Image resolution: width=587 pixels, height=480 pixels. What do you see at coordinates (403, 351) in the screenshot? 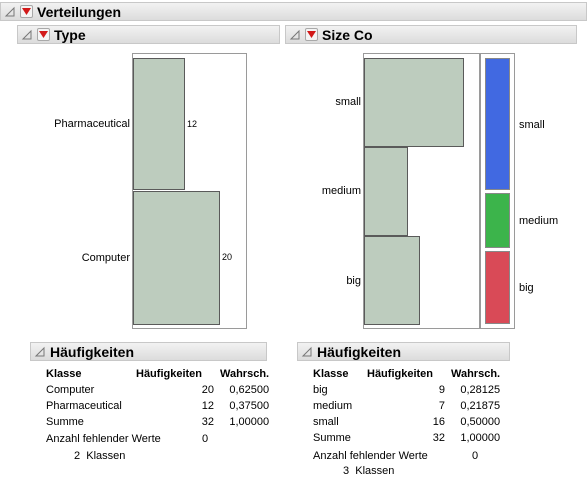
I see `size-freq-header: Häufigkeiten` at bounding box center [403, 351].